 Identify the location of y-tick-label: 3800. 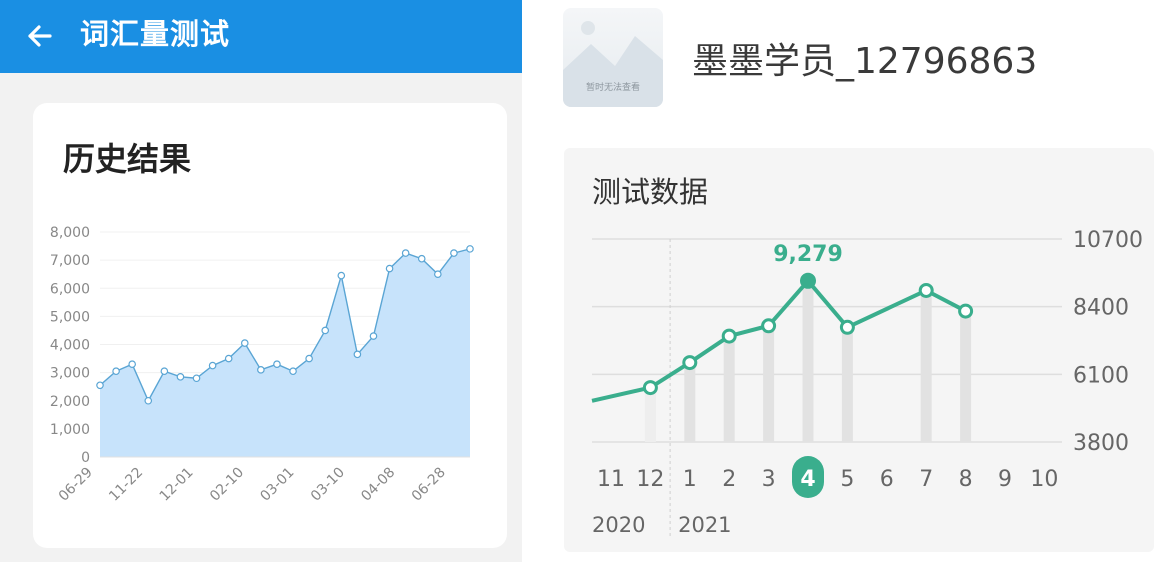
(1101, 443).